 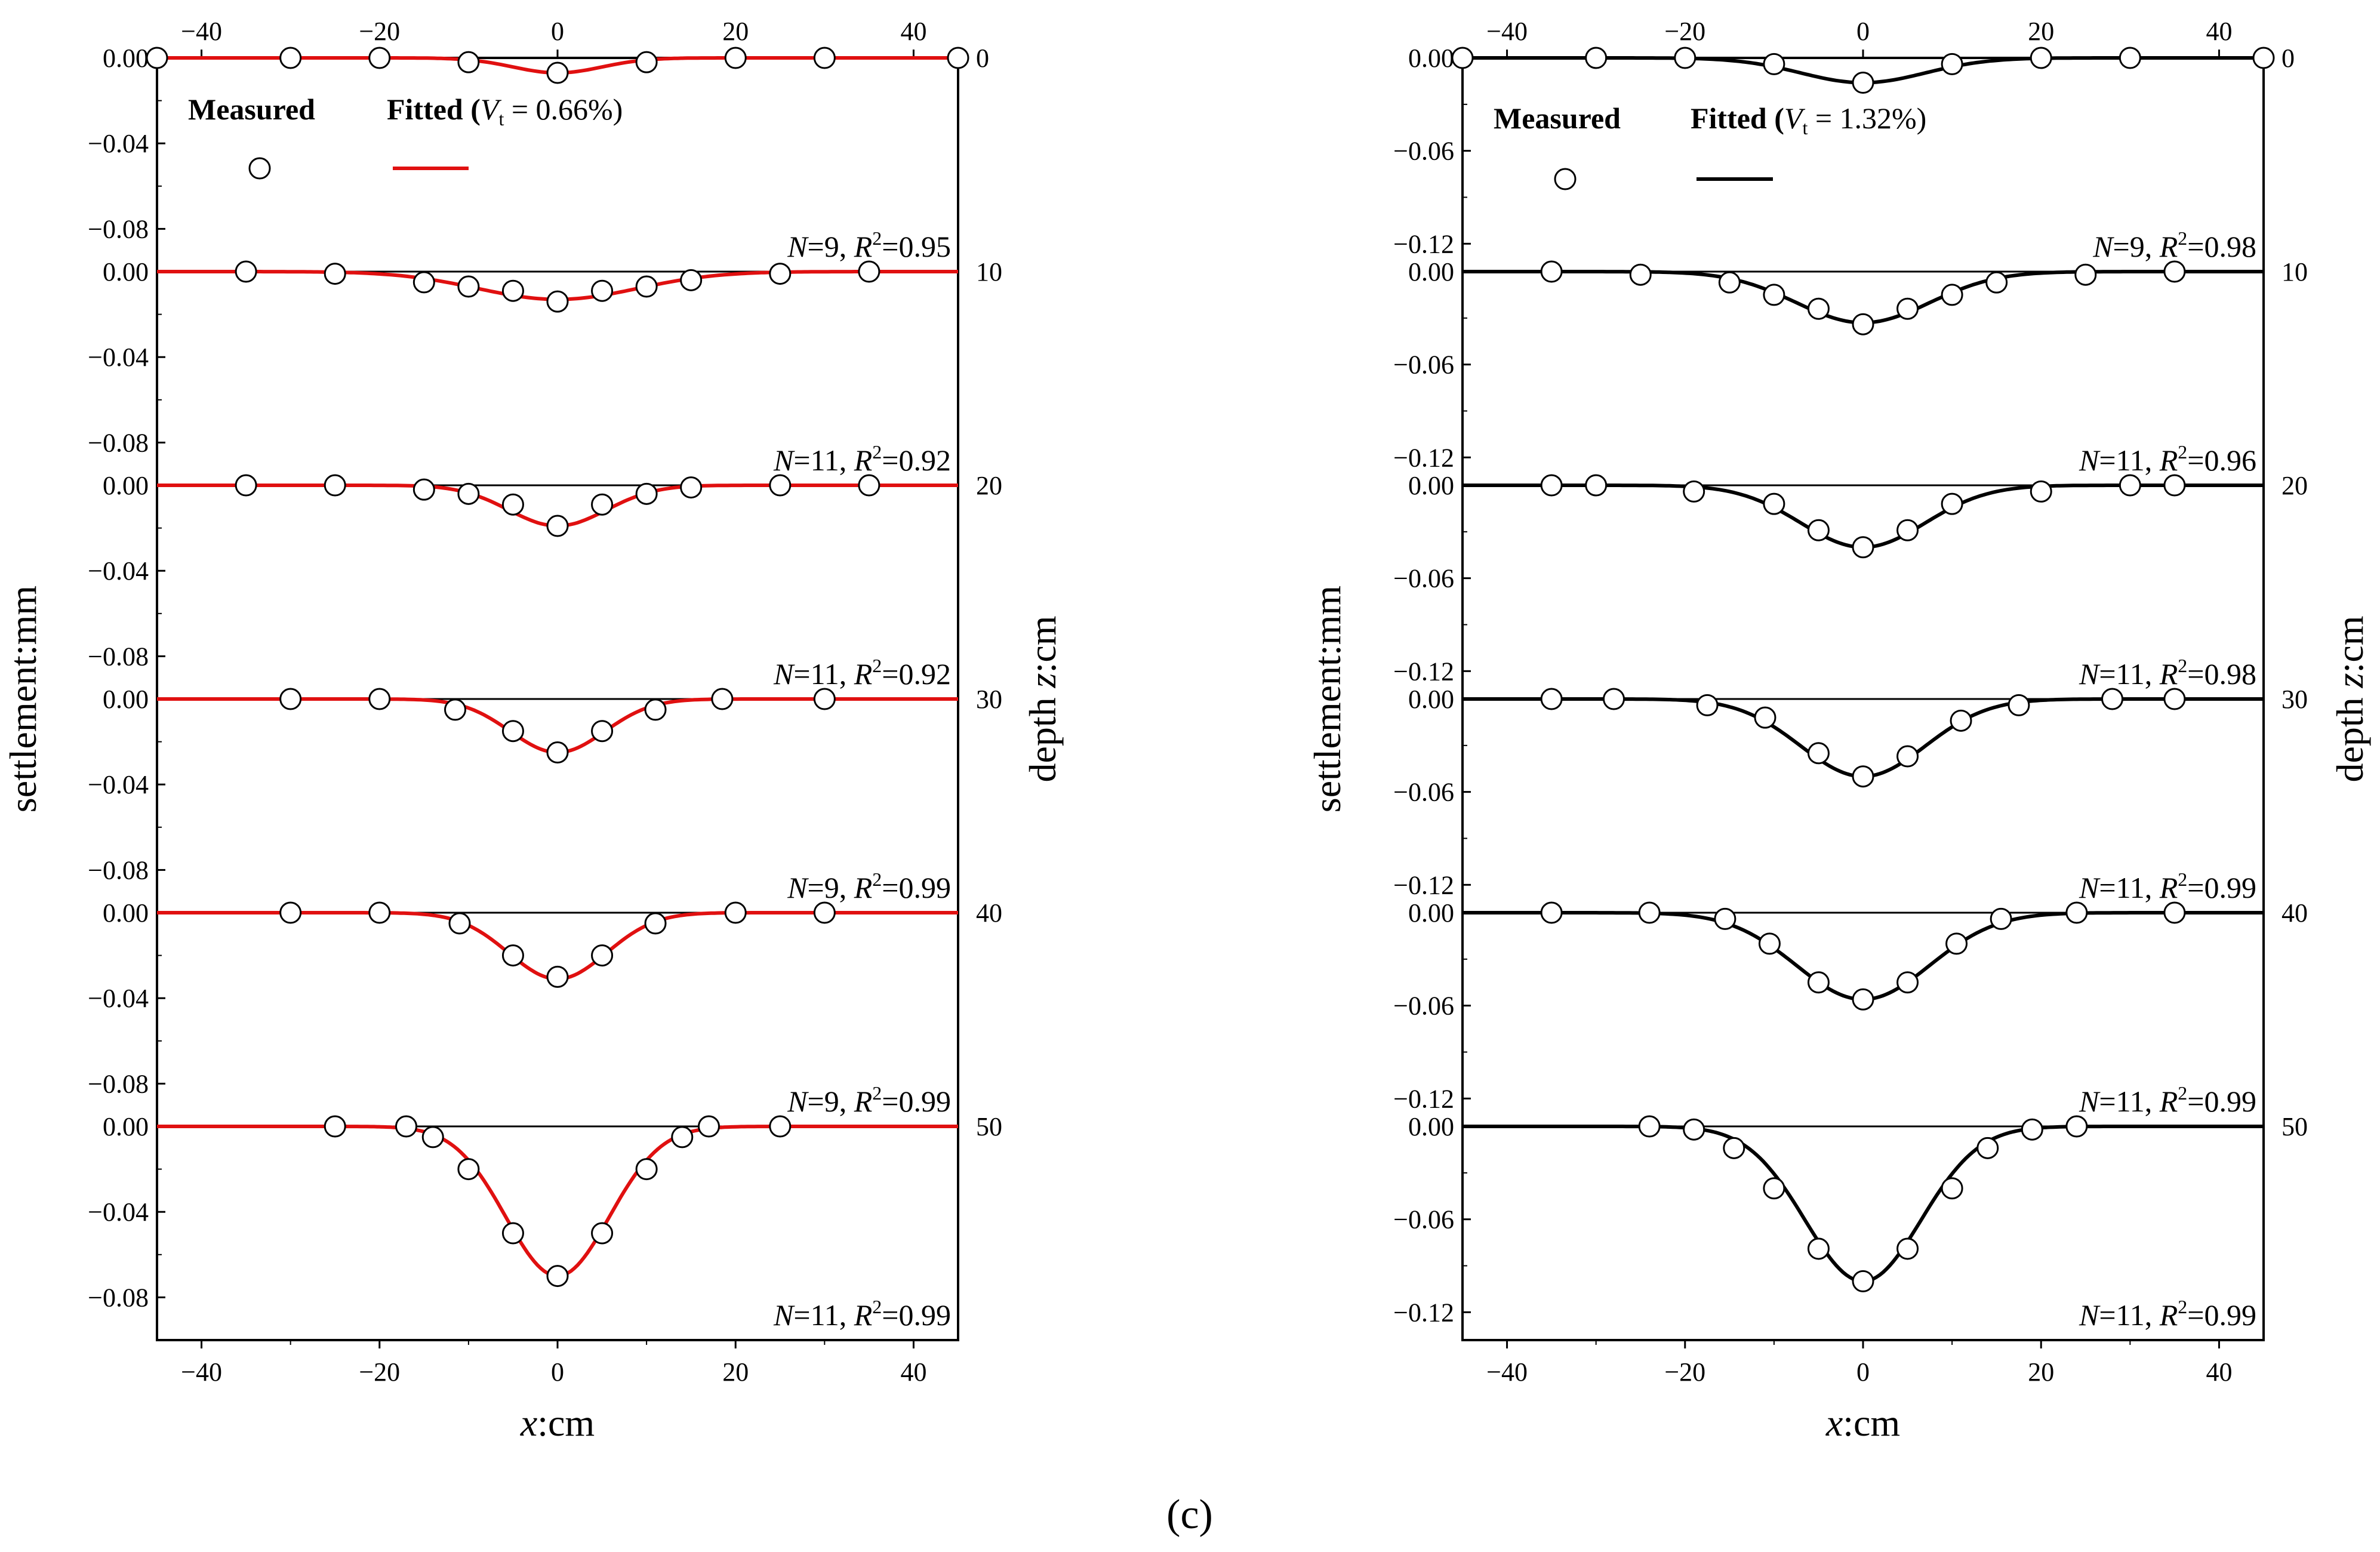 What do you see at coordinates (1684, 1372) in the screenshot?
I see `right-bottom-x-tick-label: −20` at bounding box center [1684, 1372].